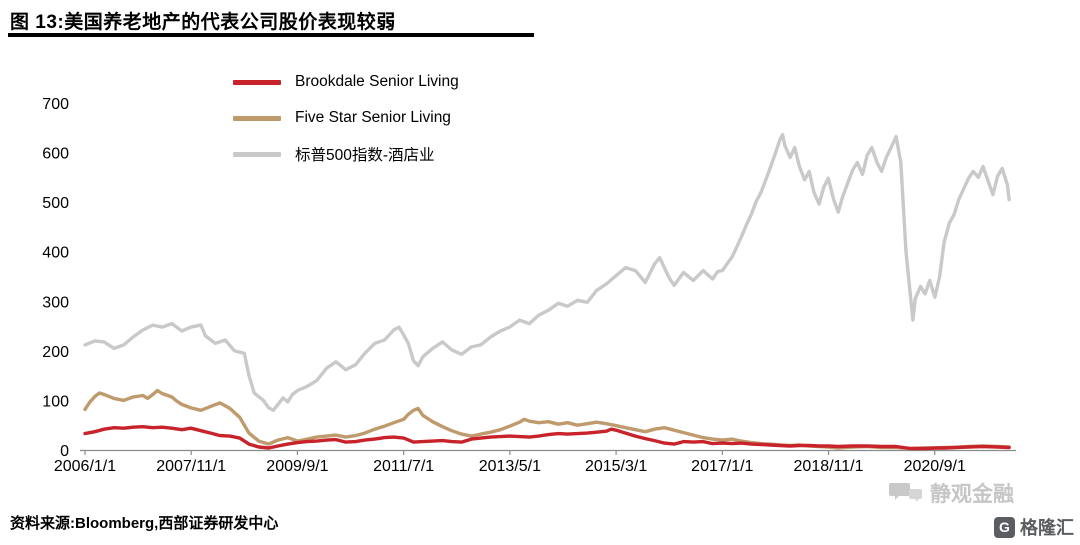 This screenshot has height=545, width=1080. I want to click on legend-item-brookdale: Brookdale Senior Living, so click(346, 82).